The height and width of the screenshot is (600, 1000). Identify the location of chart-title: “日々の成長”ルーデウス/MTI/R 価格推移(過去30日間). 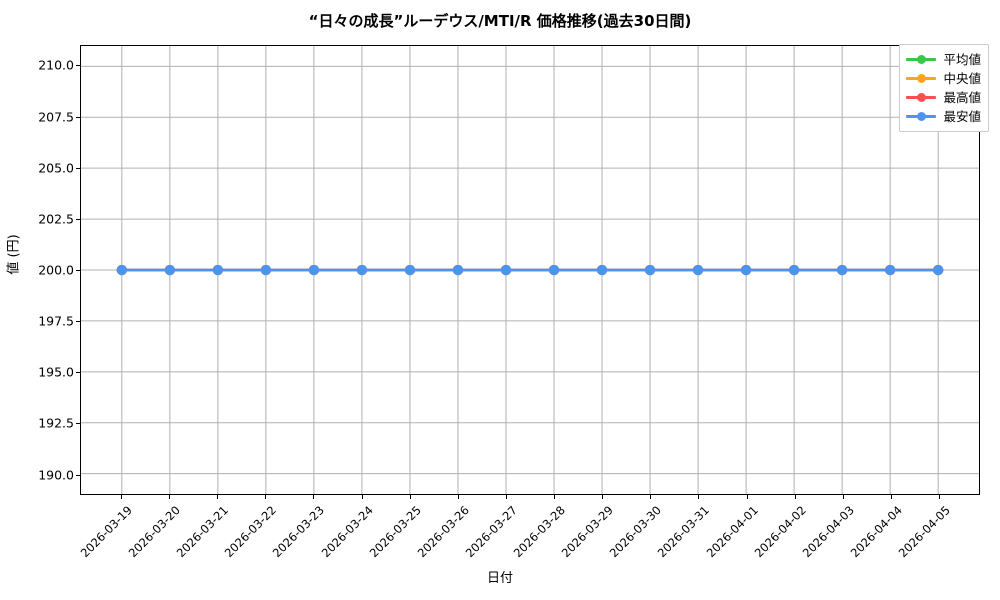
(500, 21).